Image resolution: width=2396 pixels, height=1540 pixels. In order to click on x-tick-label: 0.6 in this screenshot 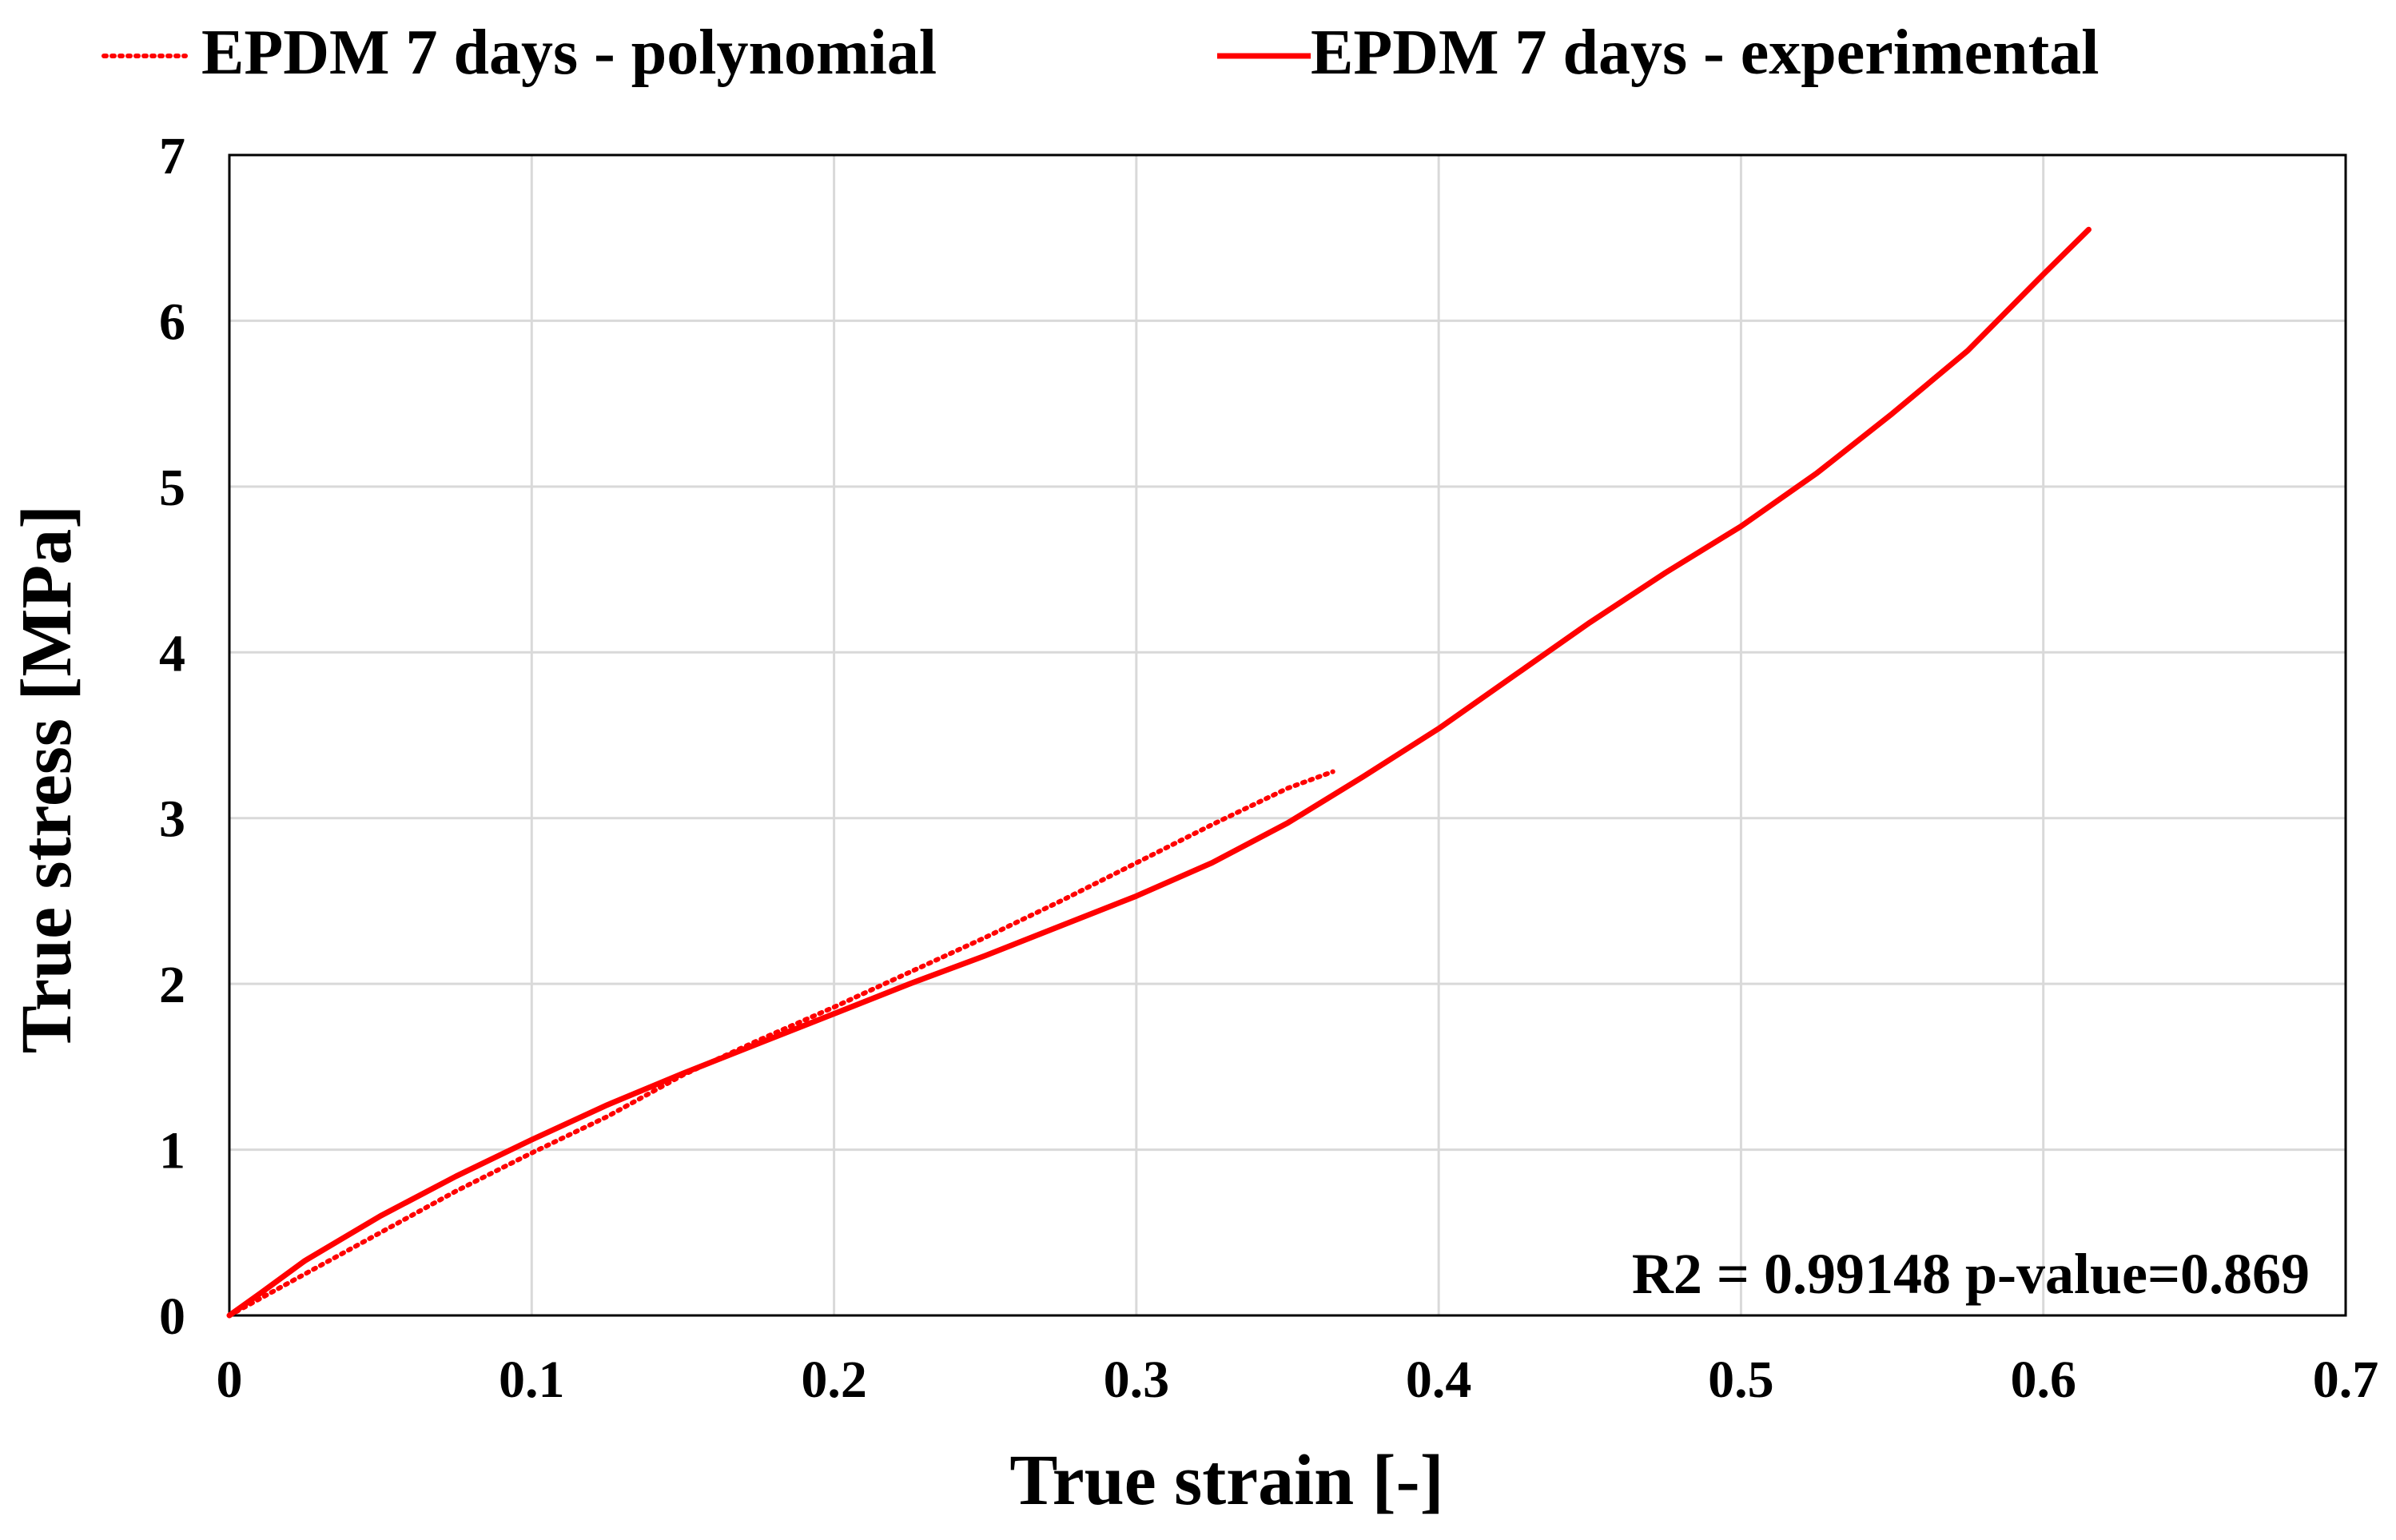, I will do `click(2043, 1380)`.